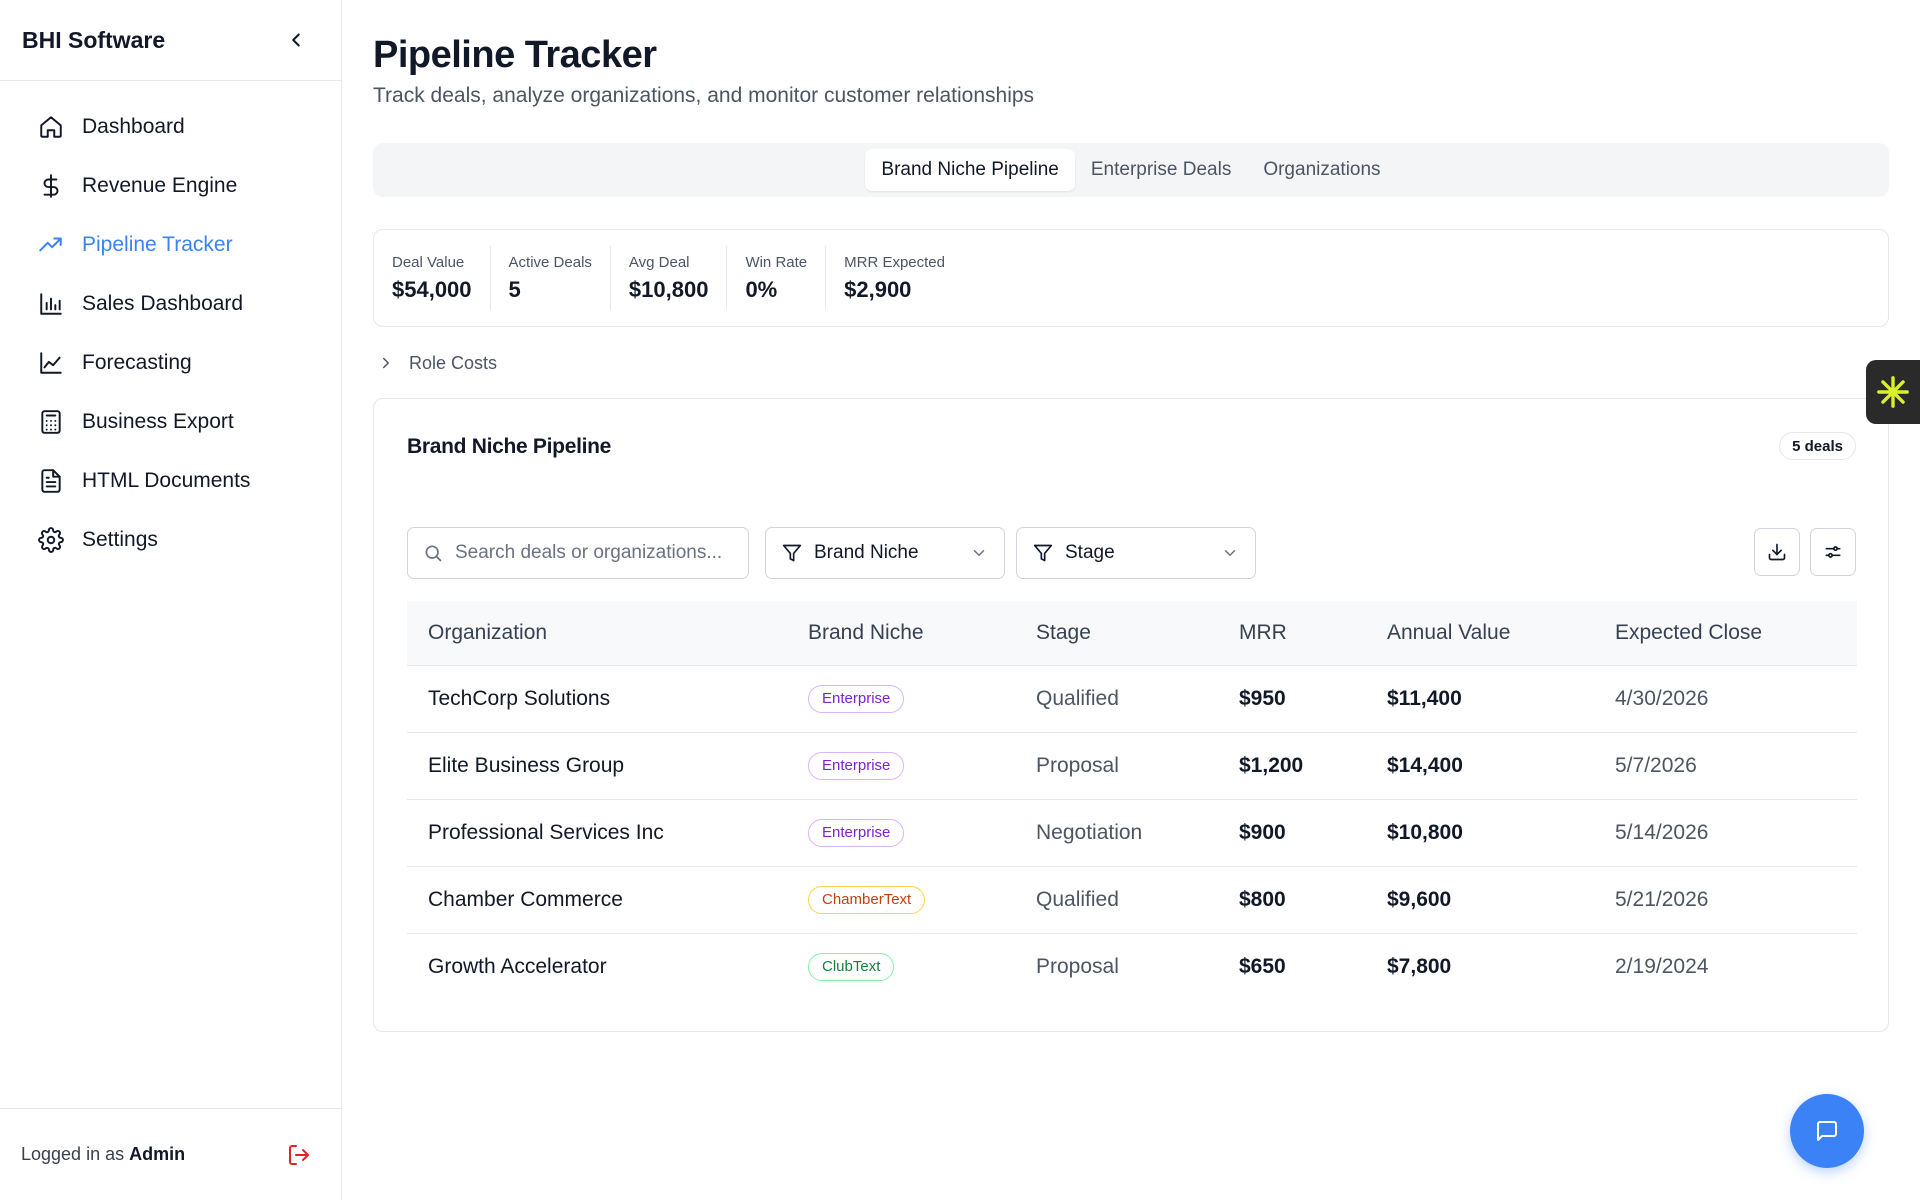  What do you see at coordinates (1292, 900) in the screenshot?
I see `cell-mrr: $800` at bounding box center [1292, 900].